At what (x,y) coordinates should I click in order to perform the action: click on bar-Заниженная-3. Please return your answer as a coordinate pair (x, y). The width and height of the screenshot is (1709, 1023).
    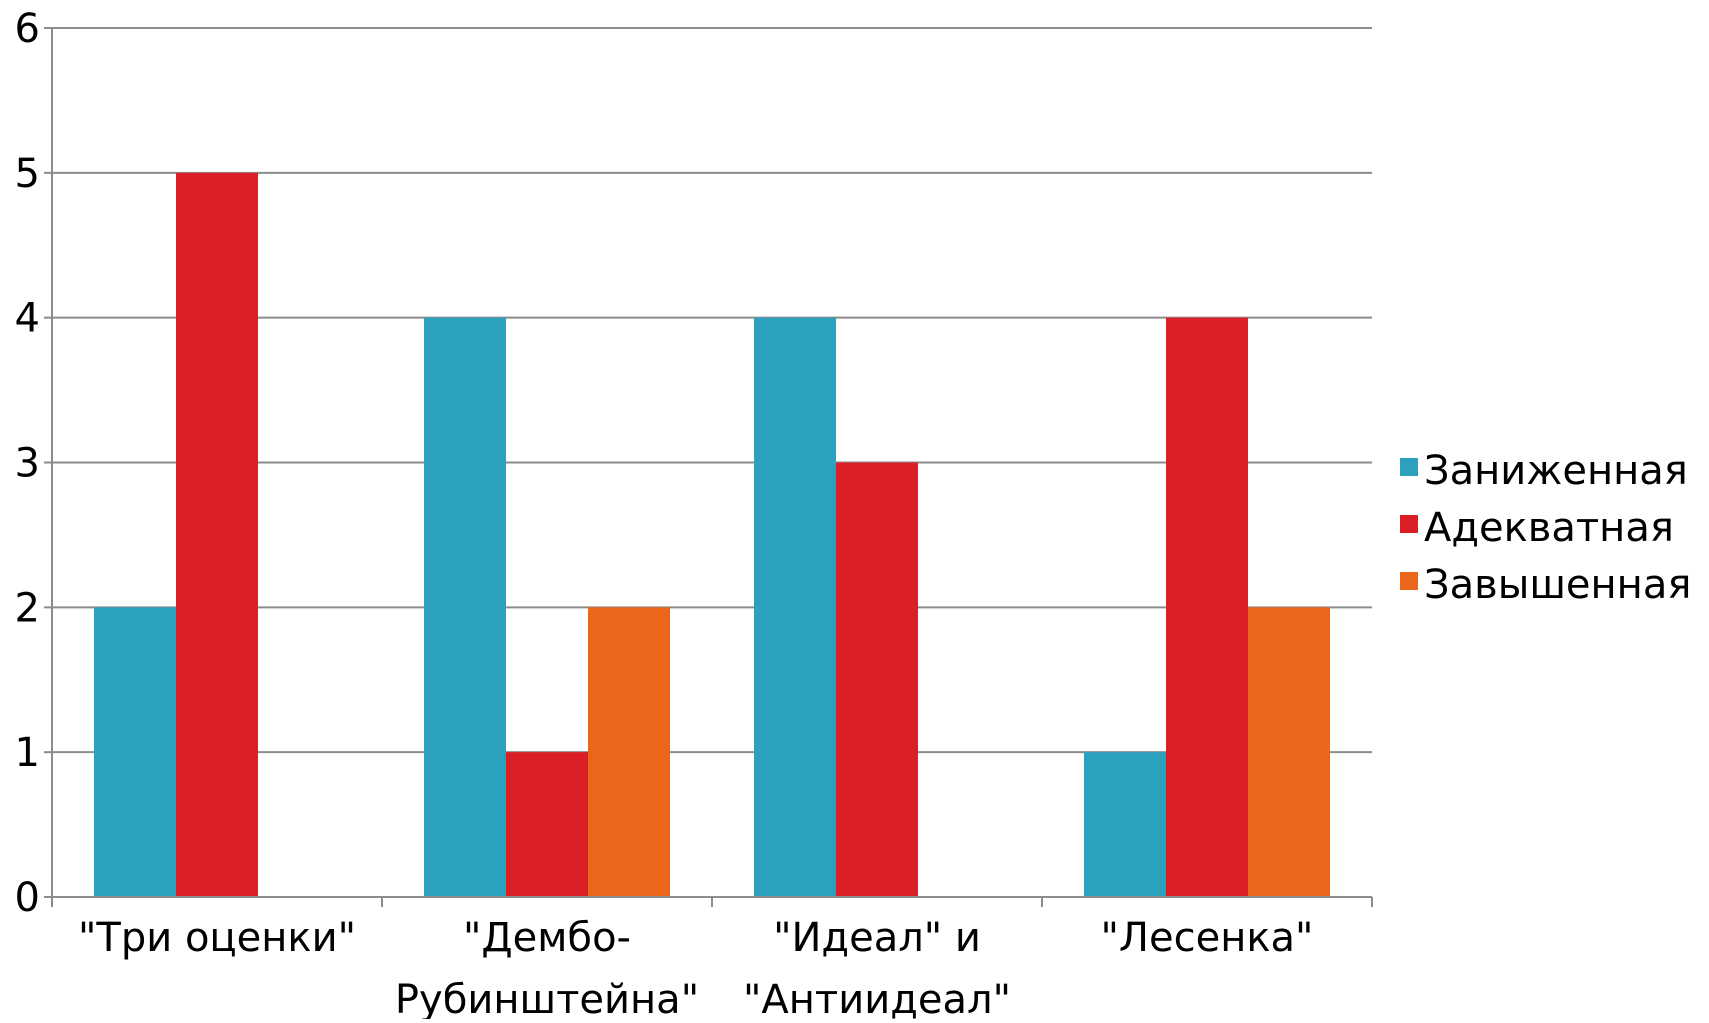
    Looking at the image, I should click on (1125, 824).